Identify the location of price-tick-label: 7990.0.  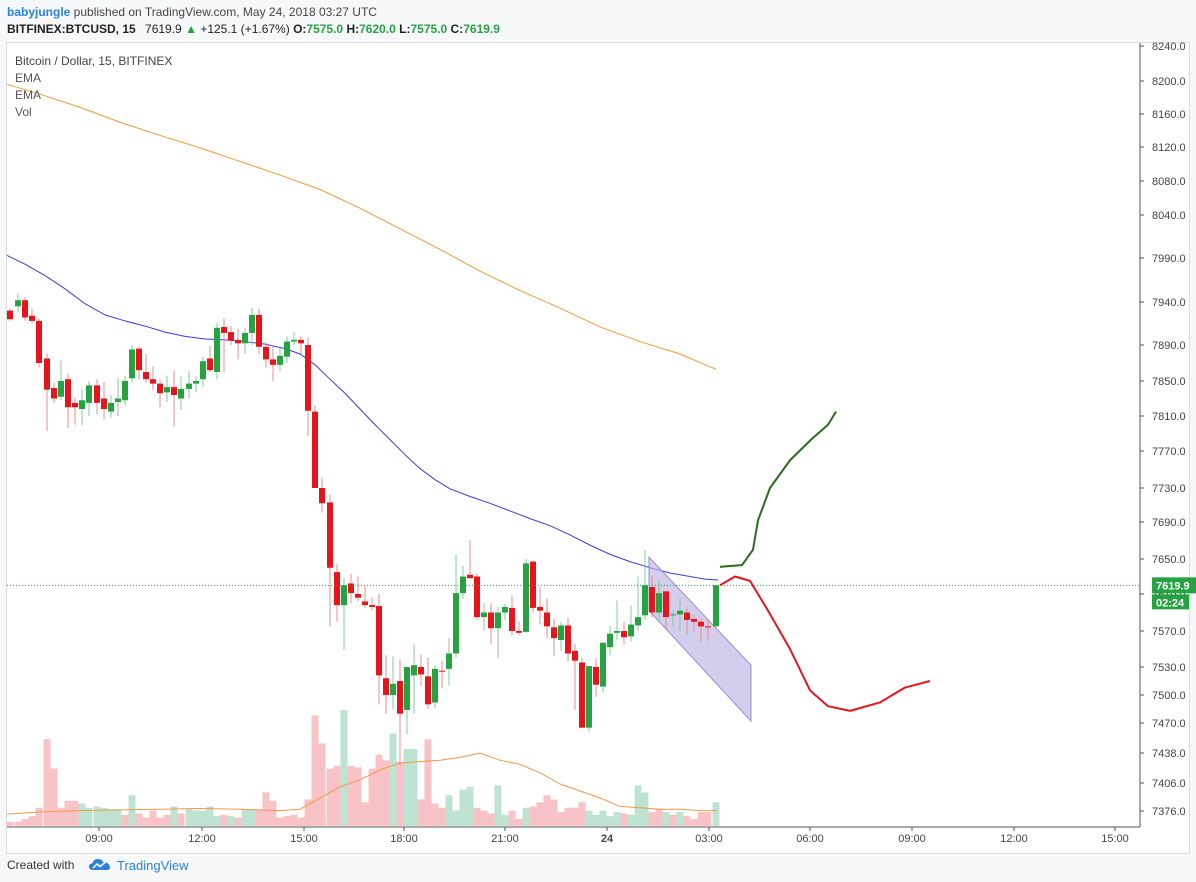
(1169, 259).